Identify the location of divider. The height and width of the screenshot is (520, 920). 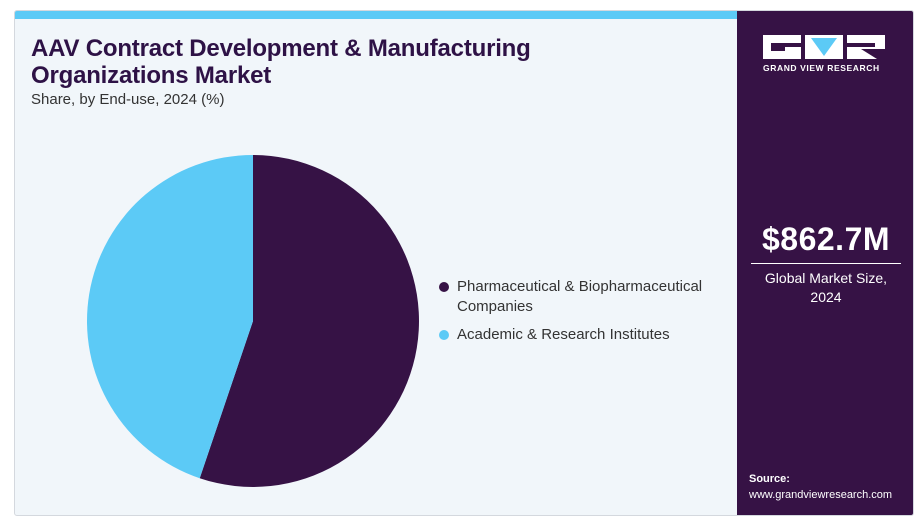
(826, 263).